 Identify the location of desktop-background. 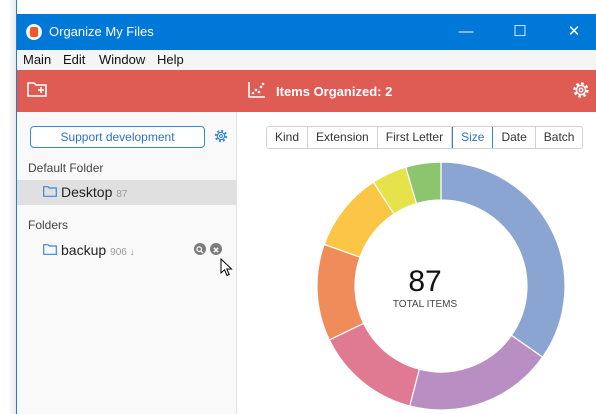
(8, 207).